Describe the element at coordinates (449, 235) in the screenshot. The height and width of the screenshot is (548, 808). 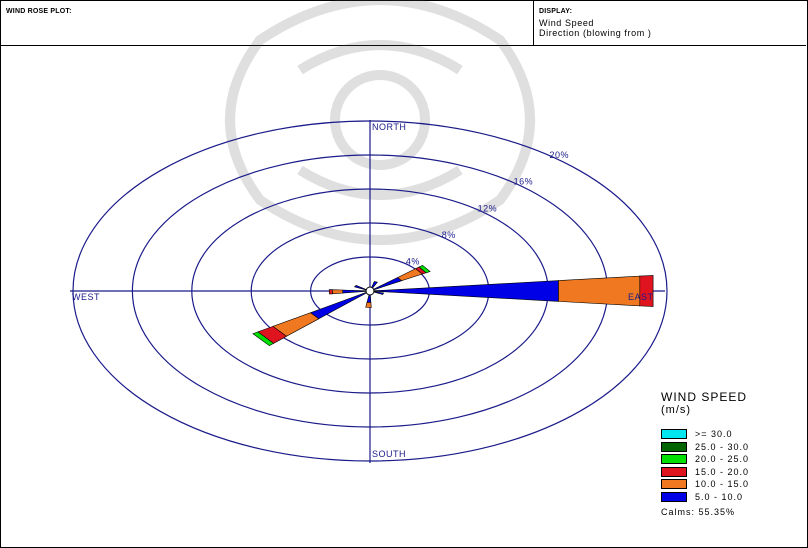
I see `ring-label: 8%` at that location.